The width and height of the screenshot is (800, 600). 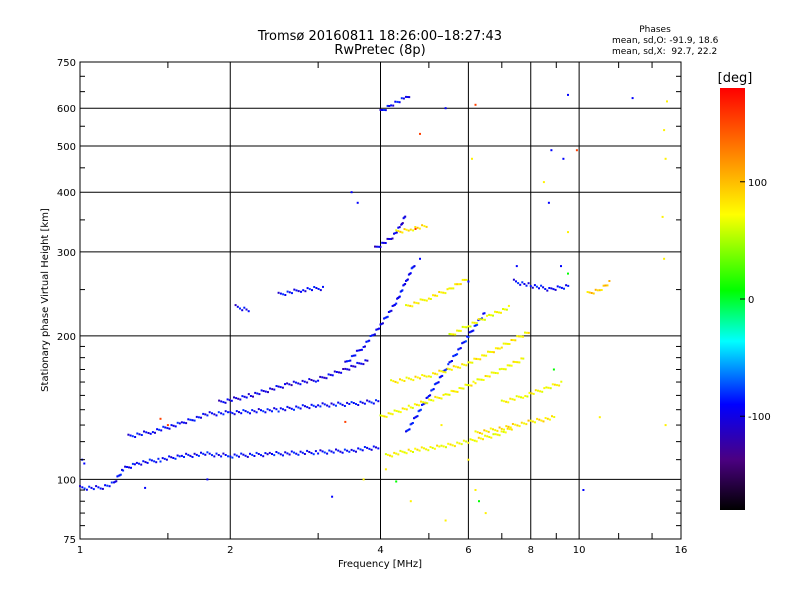 What do you see at coordinates (379, 50) in the screenshot?
I see `chart-subtitle: RwPretec (8p)` at bounding box center [379, 50].